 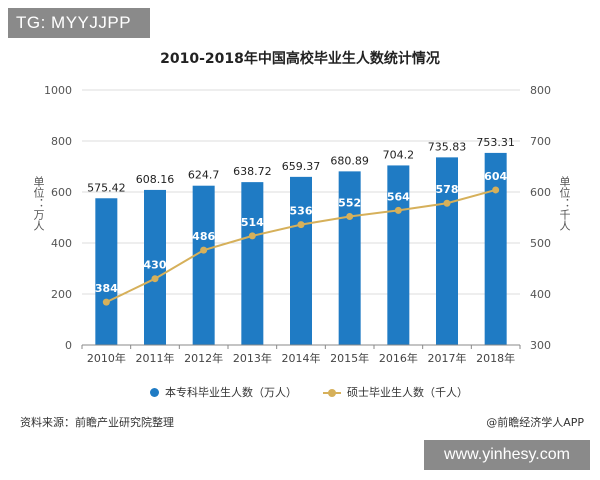 What do you see at coordinates (252, 222) in the screenshot?
I see `line-value-label: 514` at bounding box center [252, 222].